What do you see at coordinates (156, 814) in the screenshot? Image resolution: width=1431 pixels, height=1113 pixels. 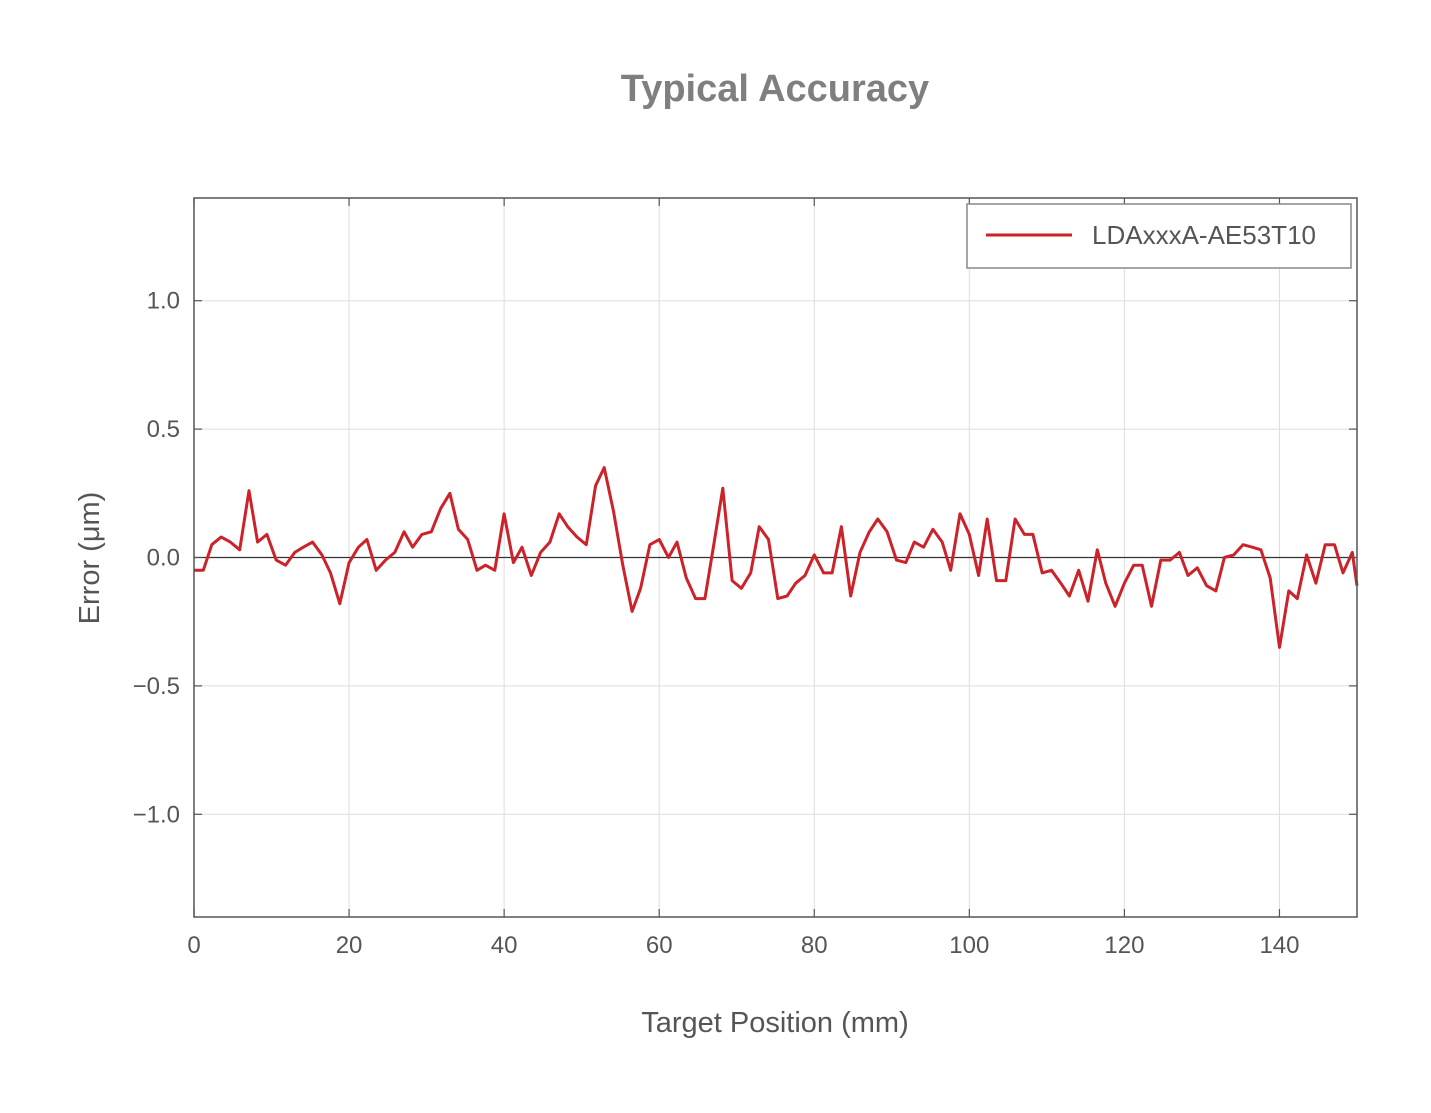 I see `y-tick-label: −1.0` at bounding box center [156, 814].